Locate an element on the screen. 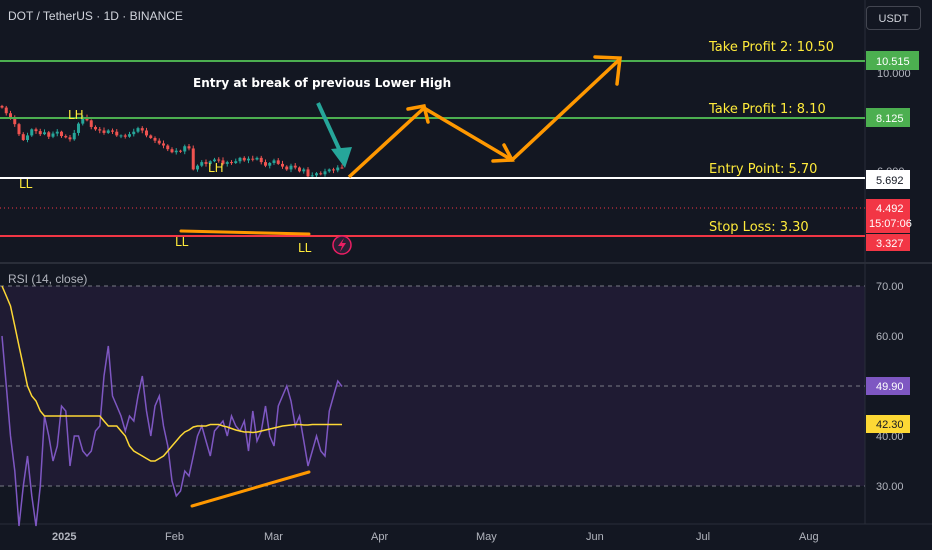 The image size is (932, 550). annotation-arrow is located at coordinates (329, 127).